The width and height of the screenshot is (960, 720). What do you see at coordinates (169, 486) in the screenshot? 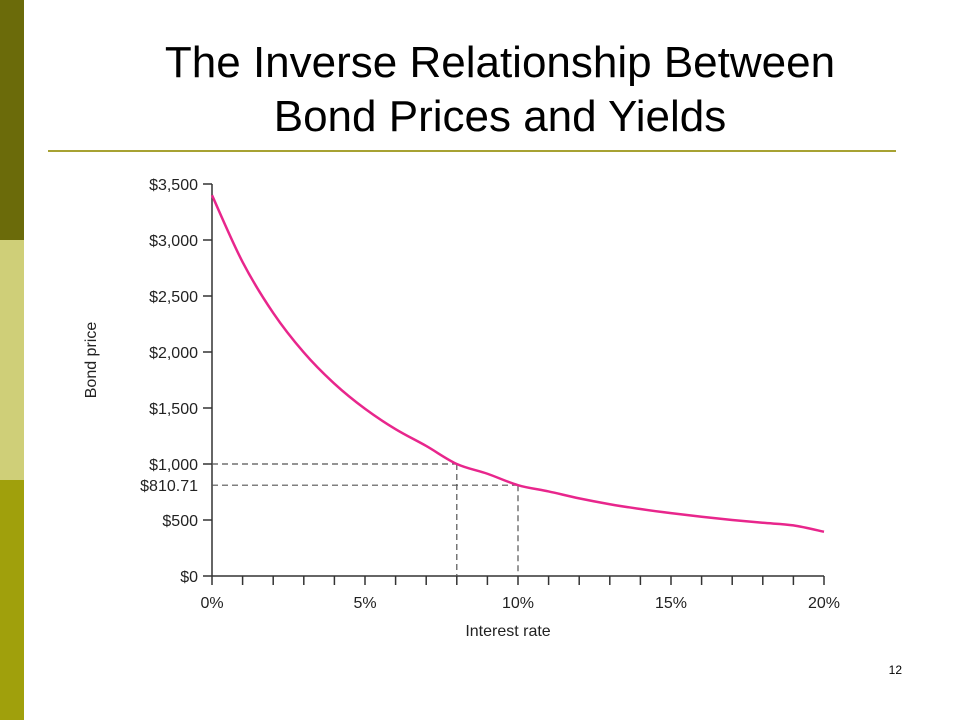
I see `y-tick-label-extra: $810.71` at bounding box center [169, 486].